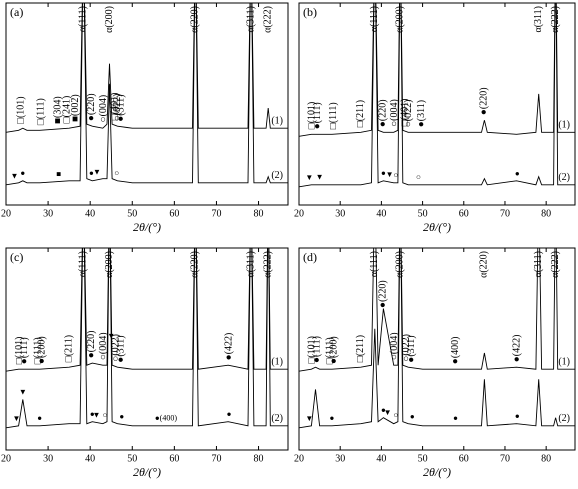 The height and width of the screenshot is (489, 578). What do you see at coordinates (564, 125) in the screenshot?
I see `curve-label: (1)` at bounding box center [564, 125].